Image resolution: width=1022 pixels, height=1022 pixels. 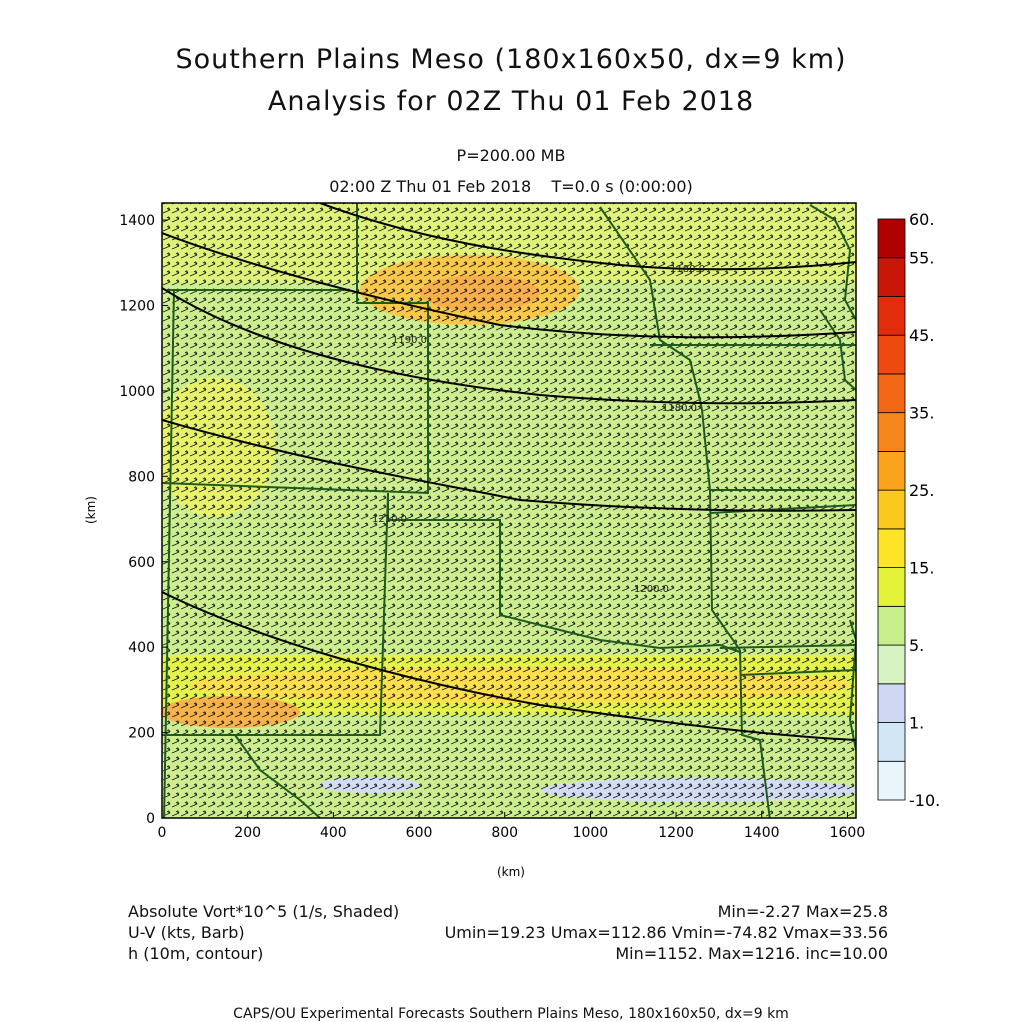 What do you see at coordinates (196, 953) in the screenshot?
I see `legend-height: h (10m, contour)` at bounding box center [196, 953].